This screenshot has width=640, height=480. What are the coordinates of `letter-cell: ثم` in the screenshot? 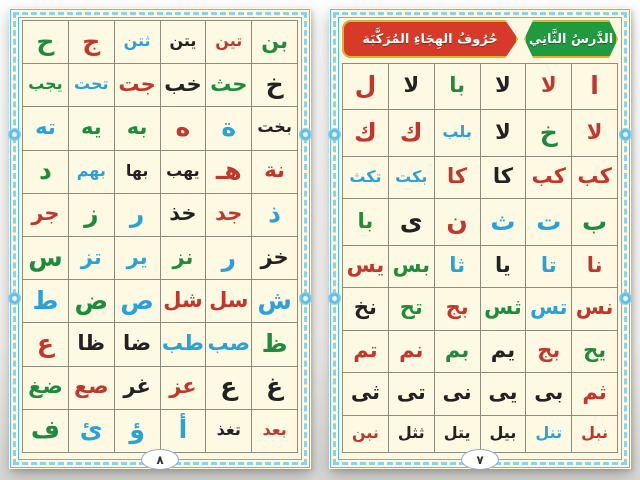 It's located at (594, 394).